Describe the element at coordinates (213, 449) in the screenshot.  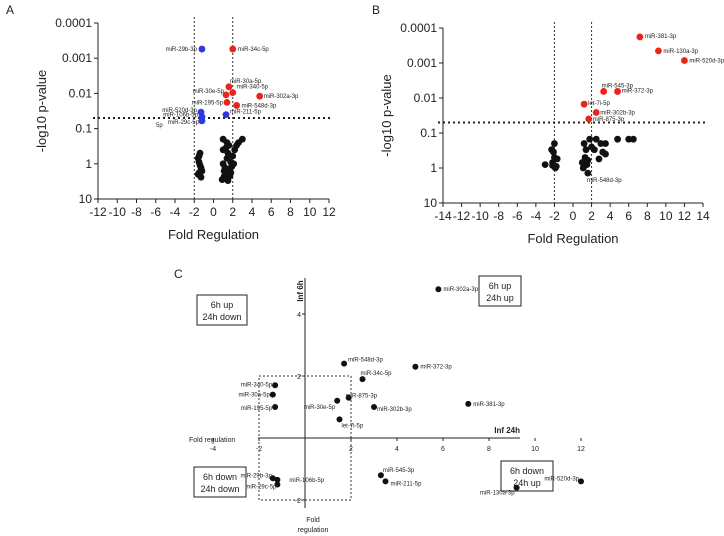
I see `x-tick-label: -4` at that location.